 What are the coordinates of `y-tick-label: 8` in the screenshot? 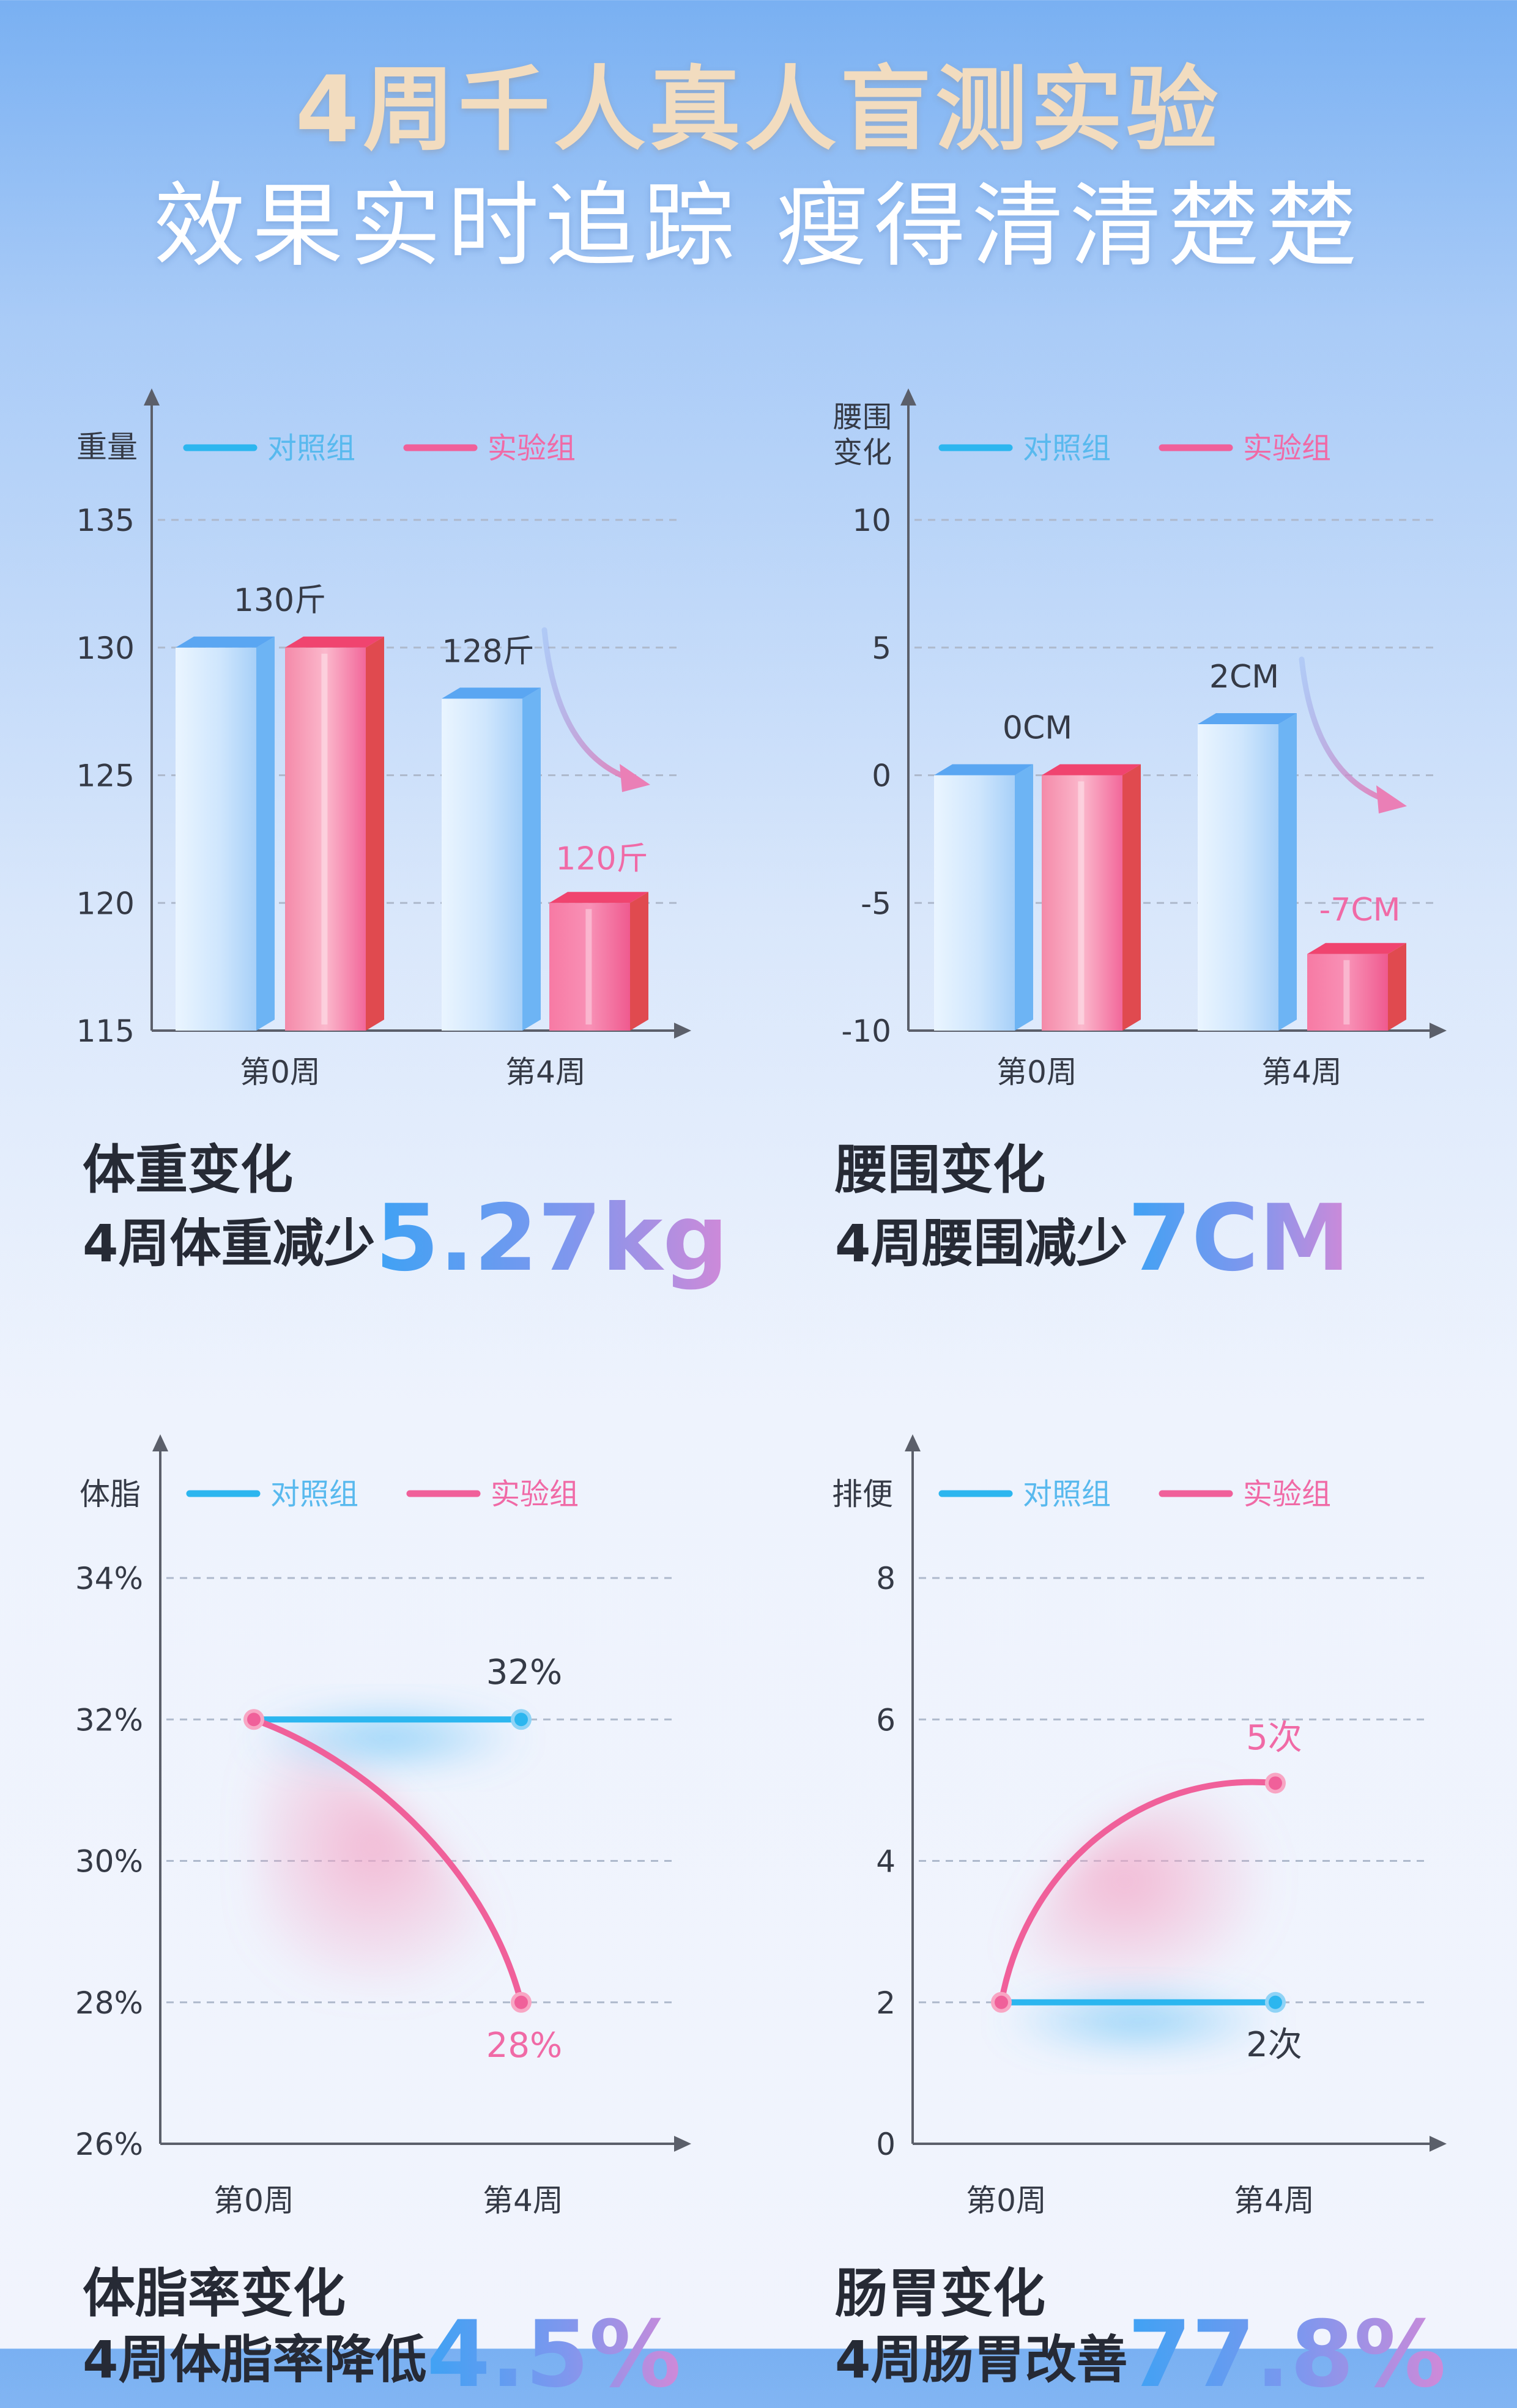 It's located at (886, 1578).